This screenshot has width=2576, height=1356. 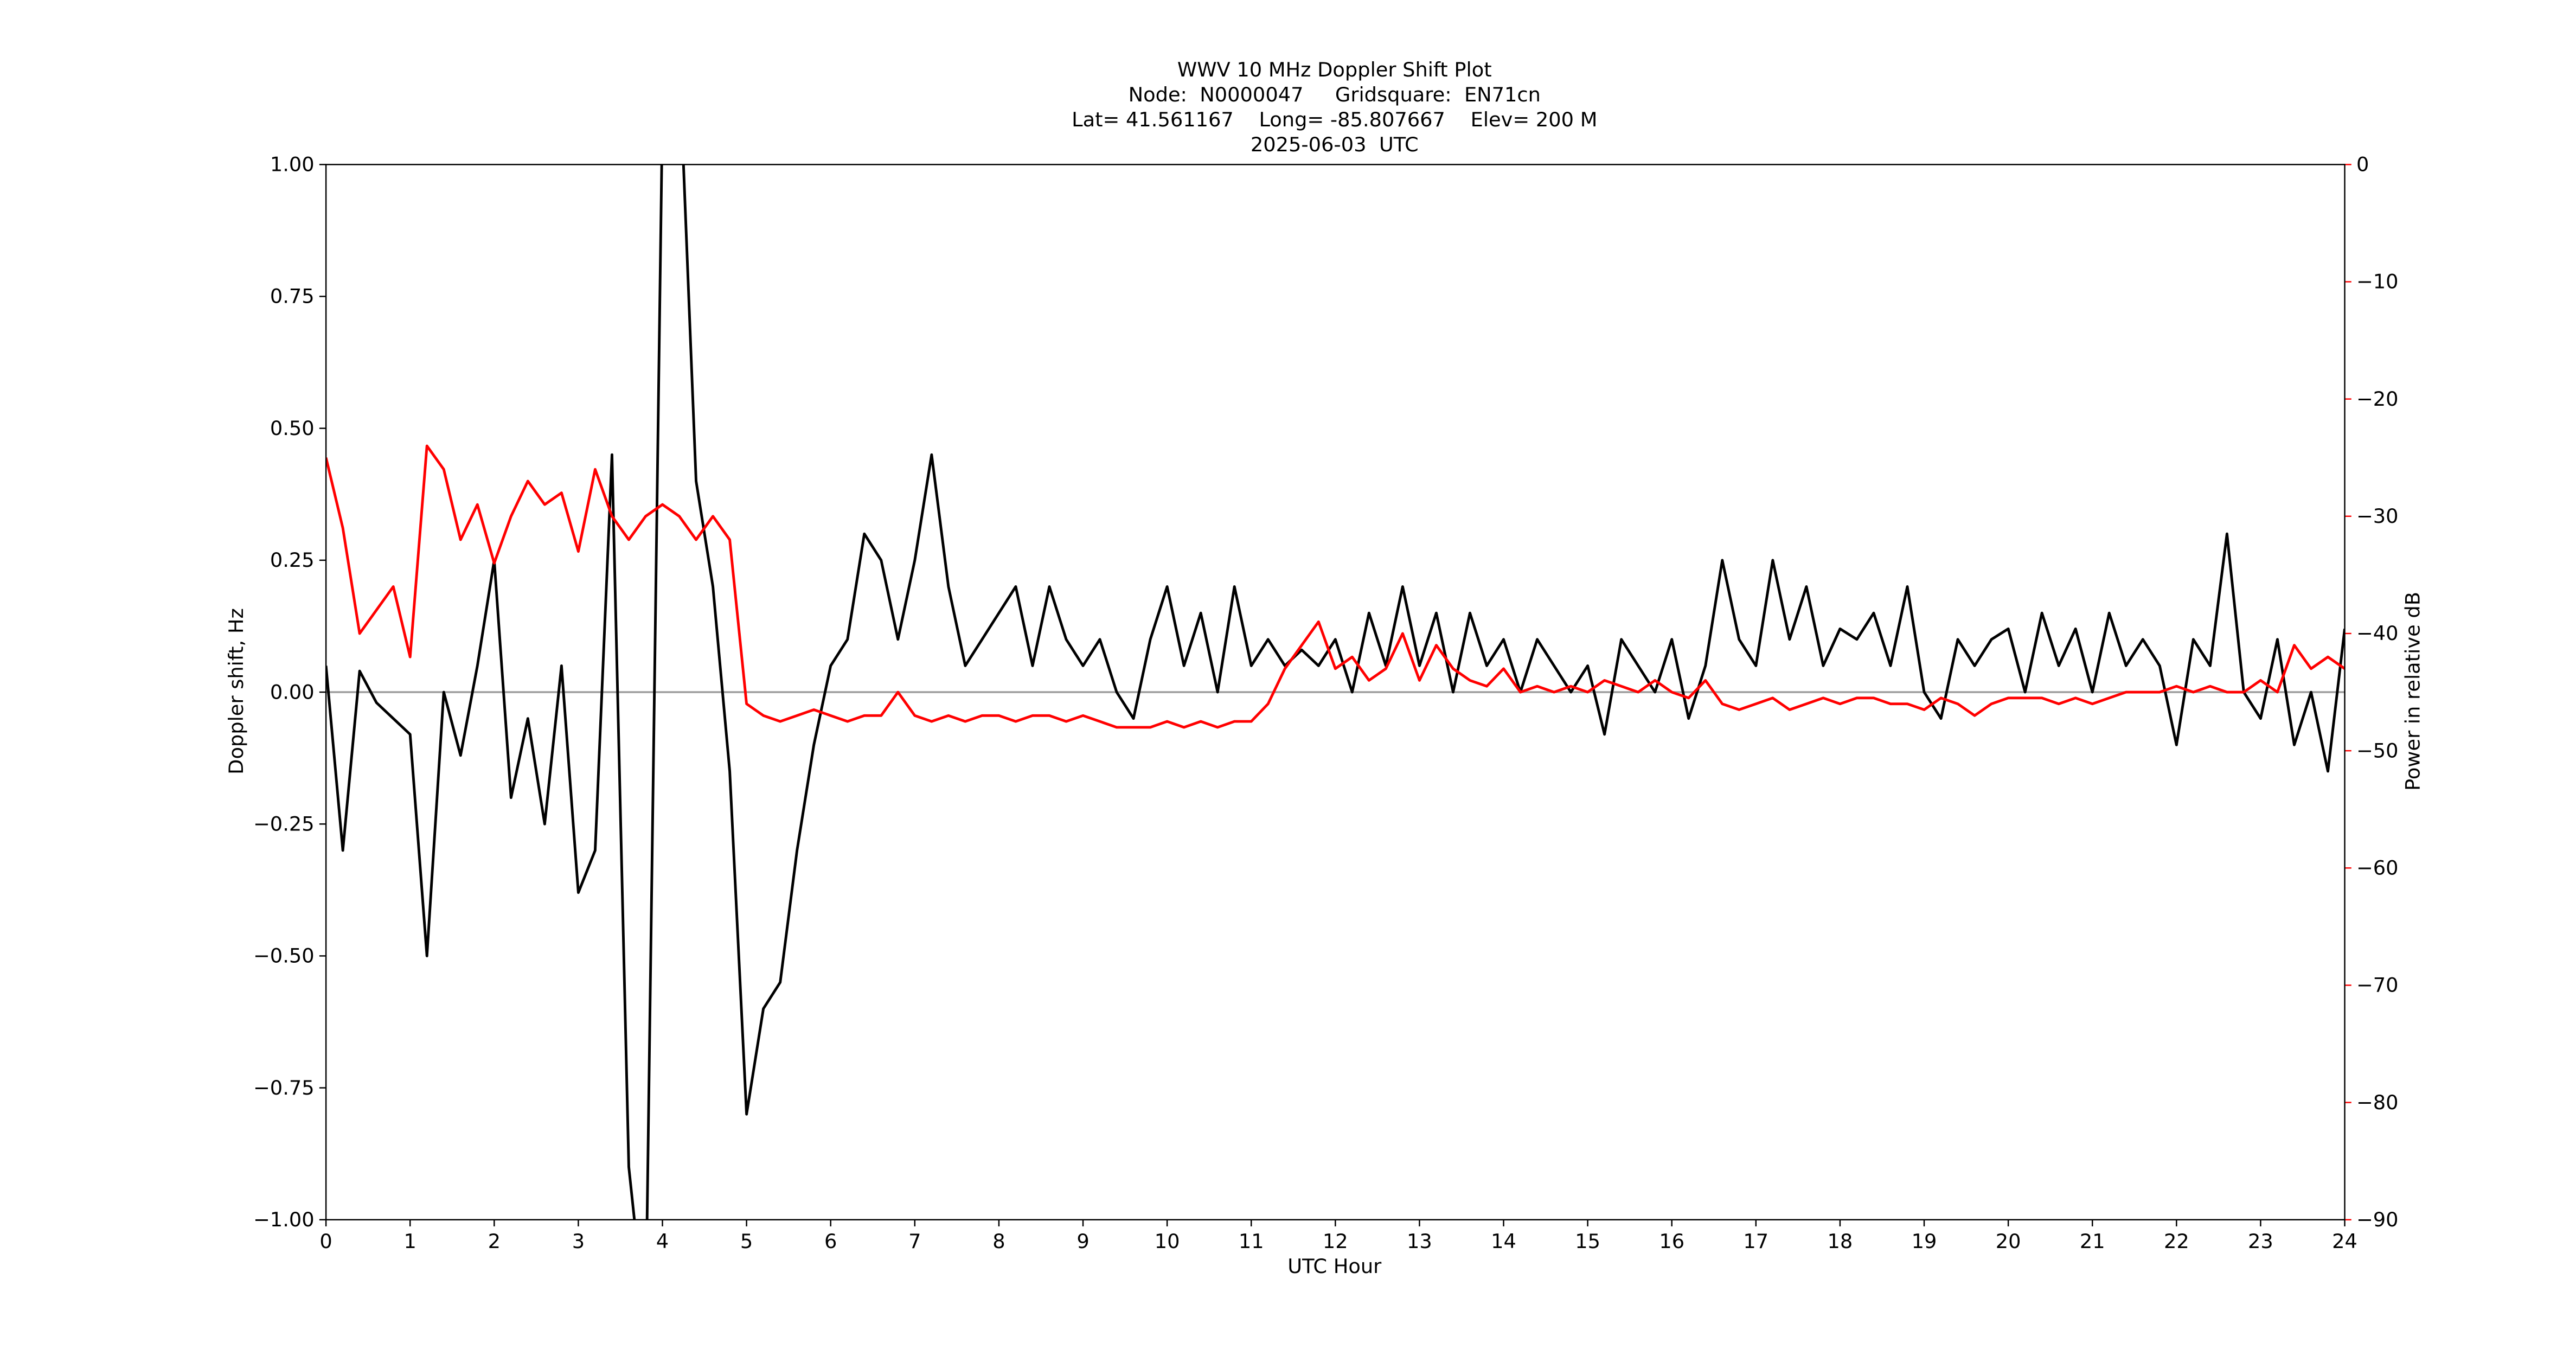 I want to click on x-tick-label: 21, so click(x=2092, y=1241).